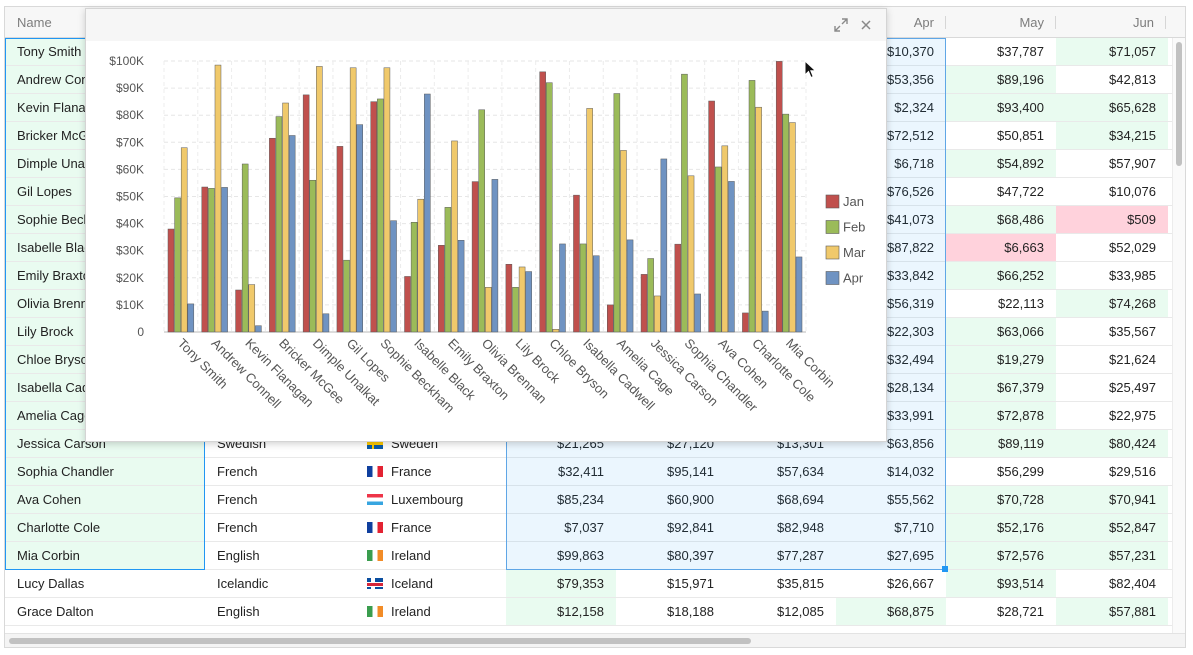 Image resolution: width=1193 pixels, height=655 pixels. Describe the element at coordinates (561, 611) in the screenshot. I see `cell-jan: $12,158` at that location.